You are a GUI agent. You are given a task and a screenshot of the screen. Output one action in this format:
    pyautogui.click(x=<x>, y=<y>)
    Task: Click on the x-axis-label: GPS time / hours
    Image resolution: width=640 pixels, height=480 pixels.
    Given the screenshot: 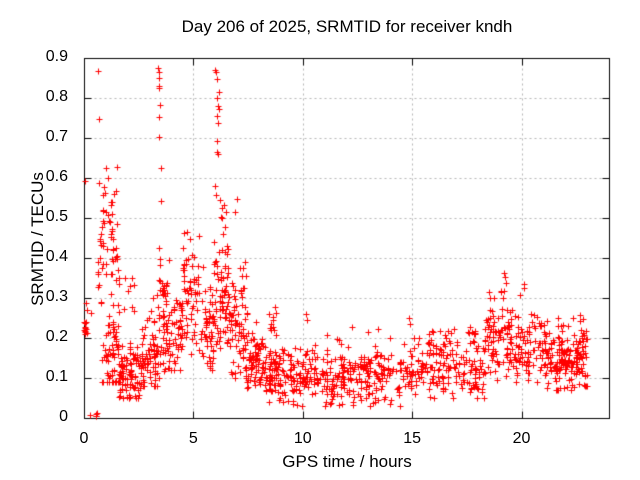 What is the action you would take?
    pyautogui.click(x=347, y=461)
    